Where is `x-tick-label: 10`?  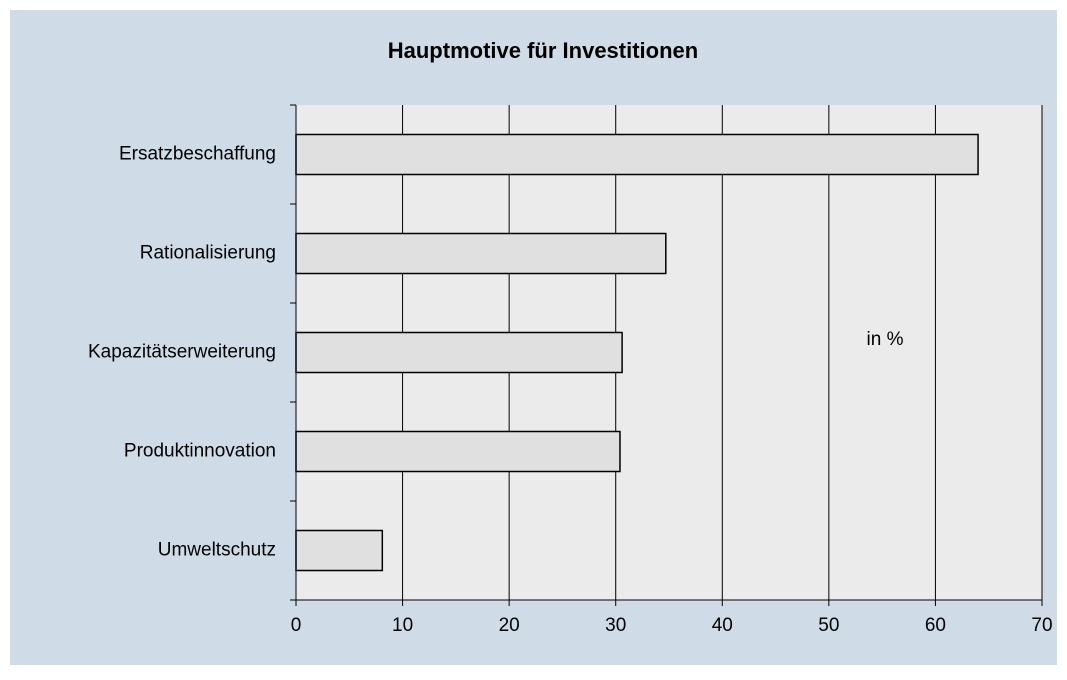
x-tick-label: 10 is located at coordinates (402, 625).